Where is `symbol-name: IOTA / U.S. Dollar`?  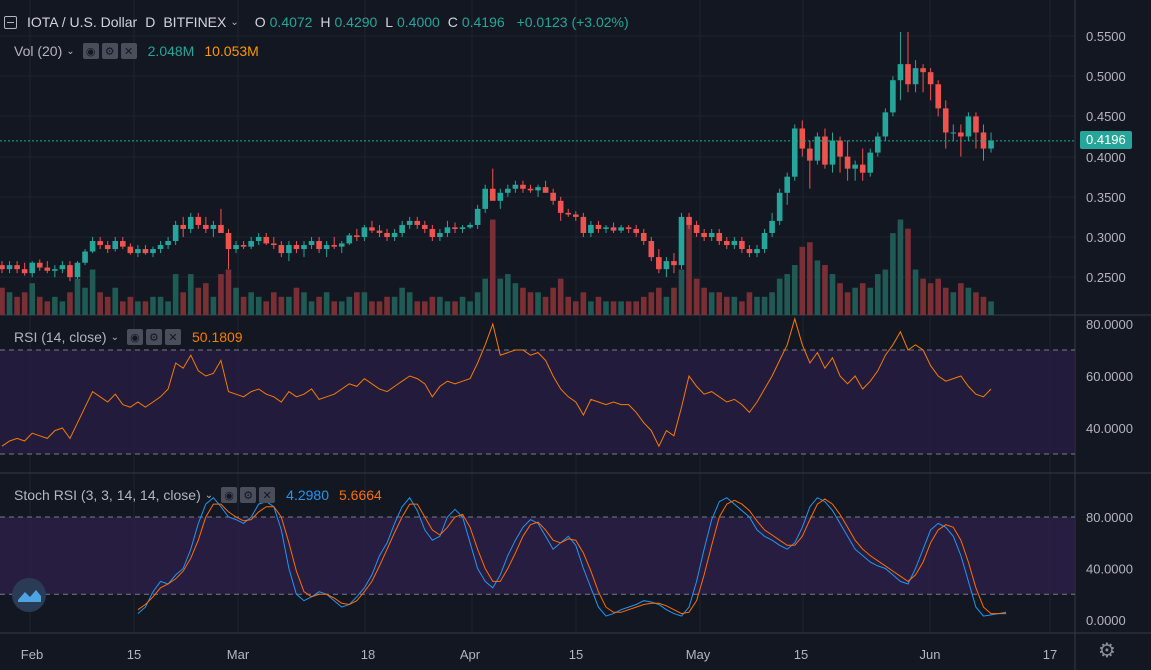 symbol-name: IOTA / U.S. Dollar is located at coordinates (82, 22).